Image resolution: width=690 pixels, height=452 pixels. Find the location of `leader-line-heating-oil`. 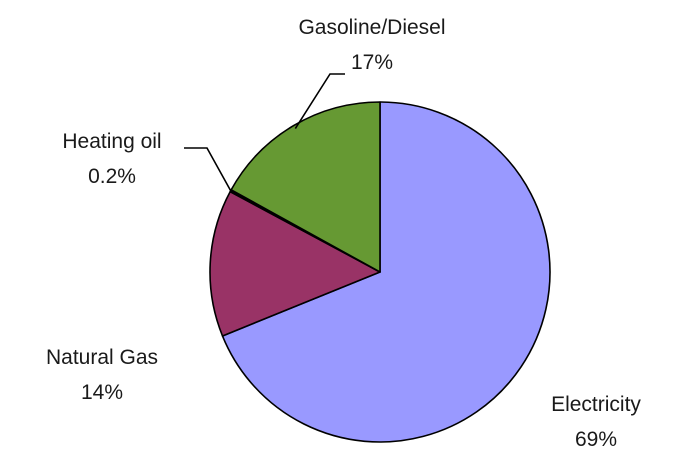

leader-line-heating-oil is located at coordinates (208, 169).